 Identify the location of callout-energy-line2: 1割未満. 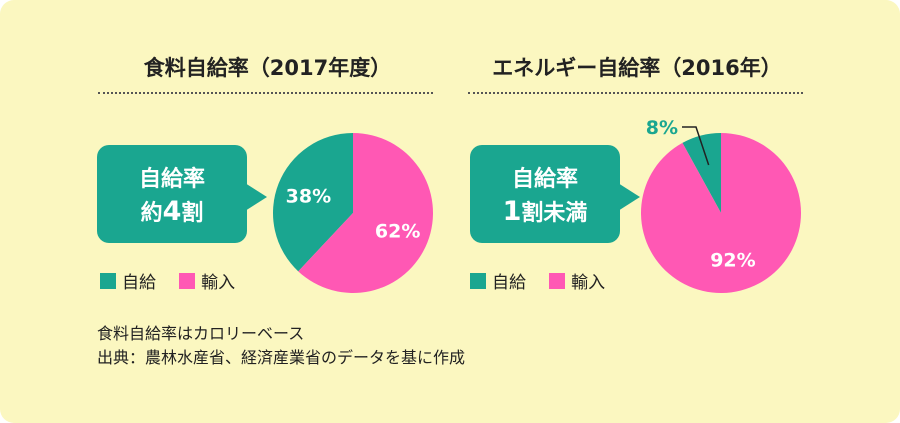
(545, 213).